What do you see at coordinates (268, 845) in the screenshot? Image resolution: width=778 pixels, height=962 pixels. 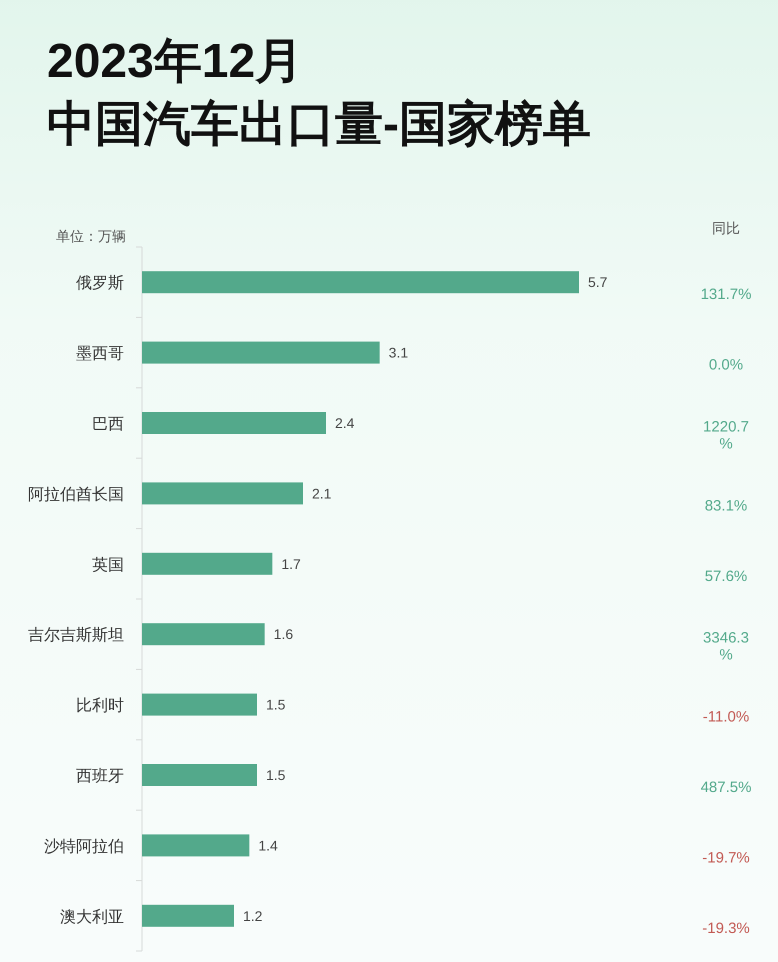 I see `data-label: 1.4` at bounding box center [268, 845].